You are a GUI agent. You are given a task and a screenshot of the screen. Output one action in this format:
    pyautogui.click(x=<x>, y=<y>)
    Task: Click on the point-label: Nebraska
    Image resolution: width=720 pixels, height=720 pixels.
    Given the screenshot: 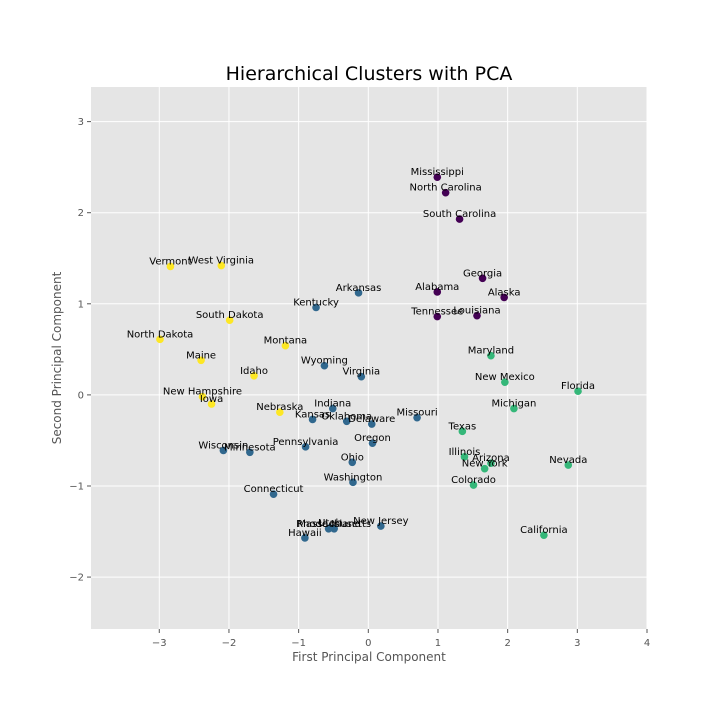 What is the action you would take?
    pyautogui.click(x=279, y=407)
    